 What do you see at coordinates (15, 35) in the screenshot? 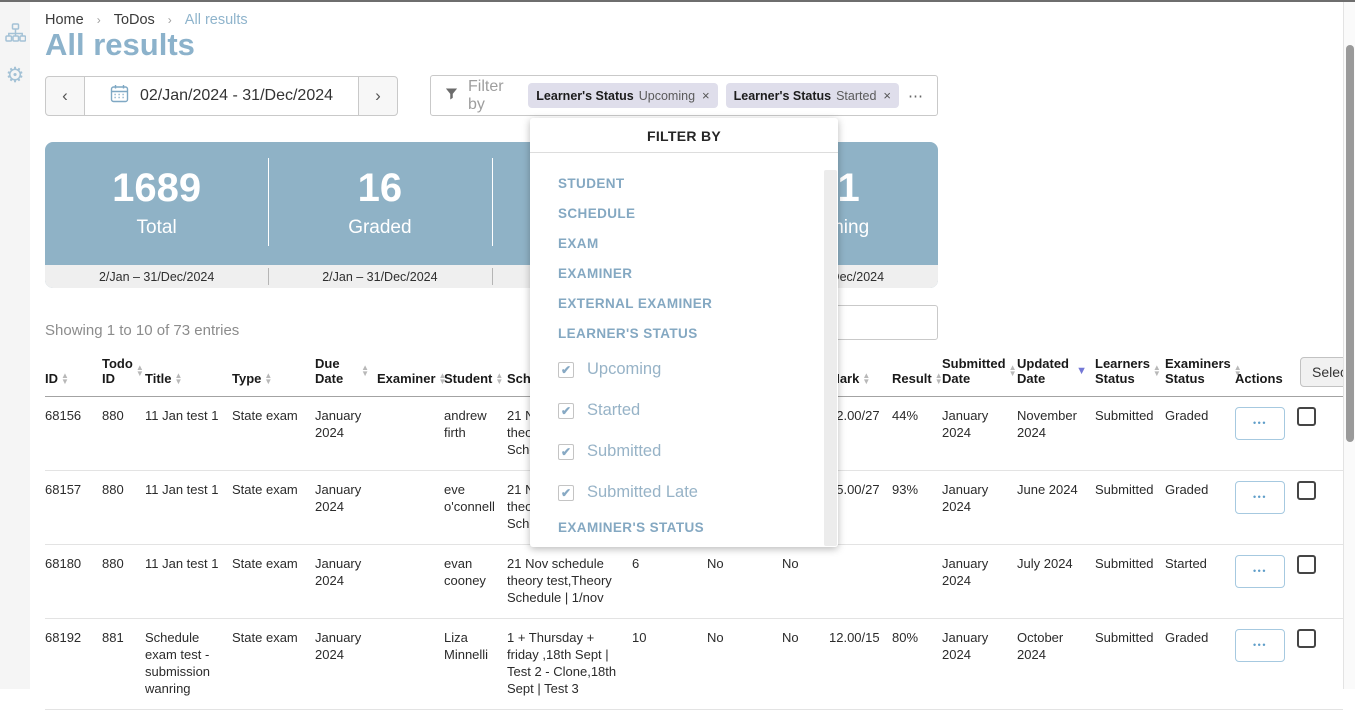
I see `sitemap-icon` at bounding box center [15, 35].